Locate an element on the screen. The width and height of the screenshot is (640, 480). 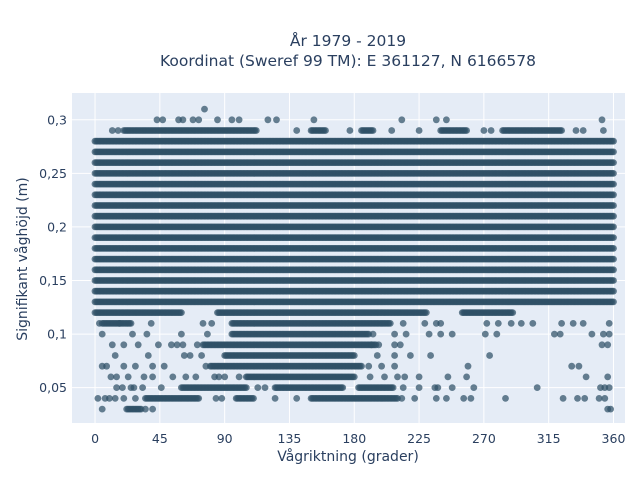
chart-title-line-1: År 1979 - 2019 is located at coordinates (348, 40).